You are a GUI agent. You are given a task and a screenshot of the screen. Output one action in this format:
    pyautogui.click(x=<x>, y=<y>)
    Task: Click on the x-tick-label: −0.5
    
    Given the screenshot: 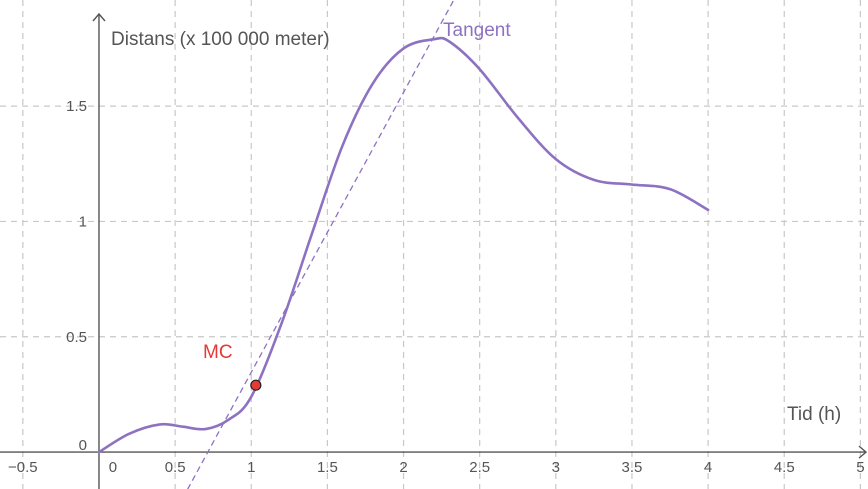 What is the action you would take?
    pyautogui.click(x=23, y=467)
    